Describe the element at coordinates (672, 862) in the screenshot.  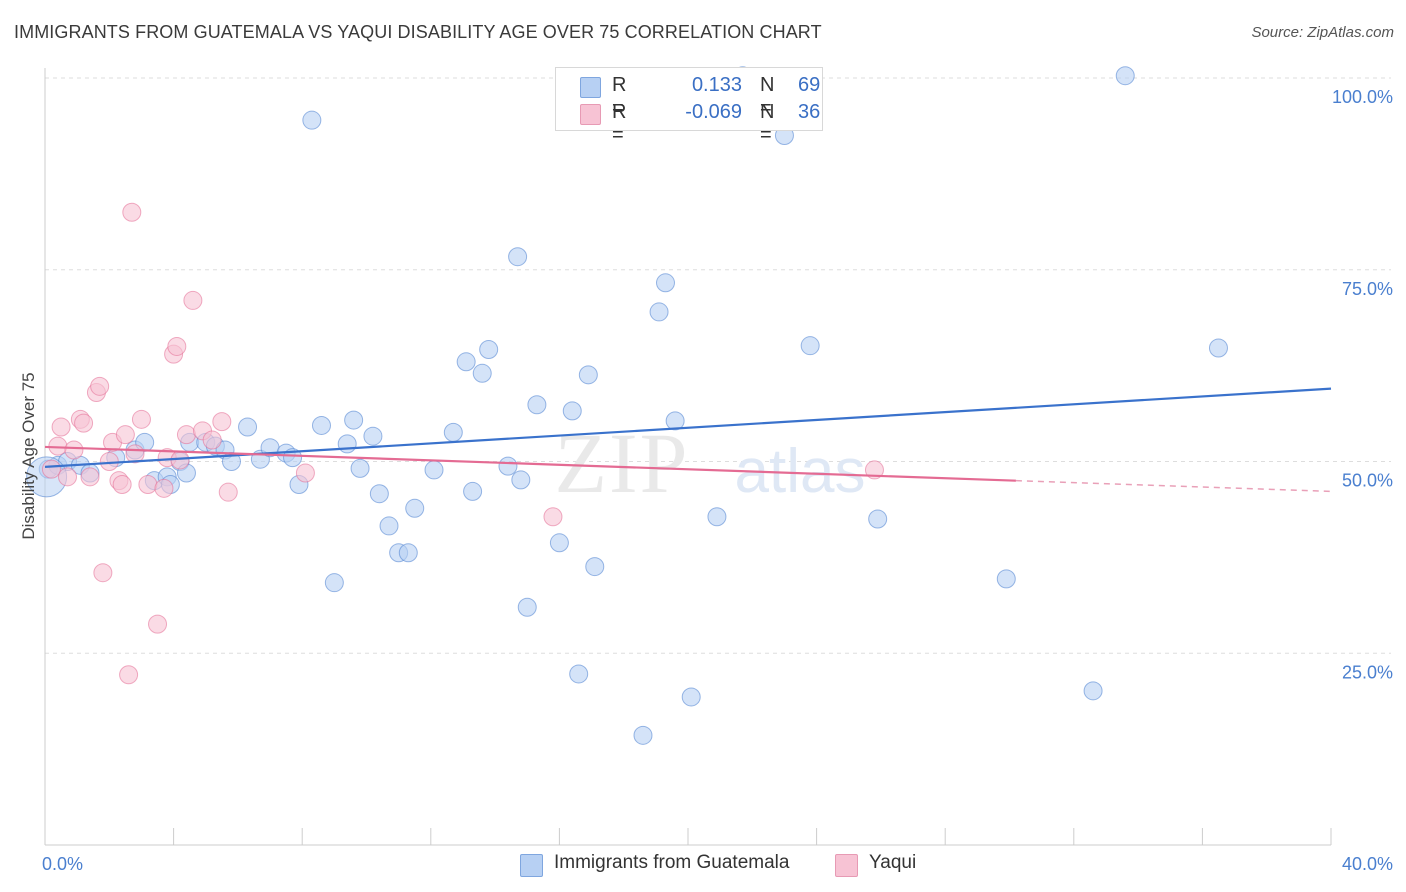
I see `legend-label-guatemala: Immigrants from Guatemala` at that location.